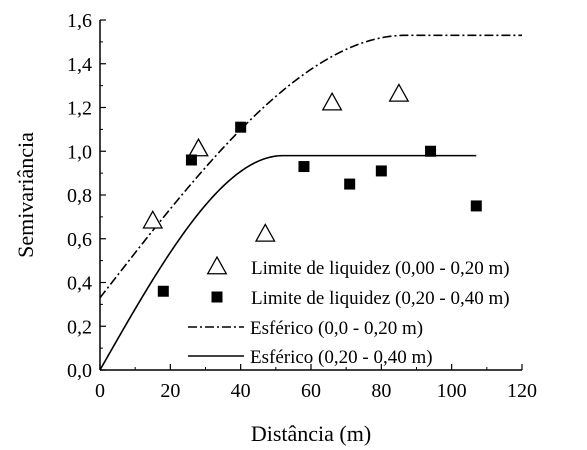  Describe the element at coordinates (522, 391) in the screenshot. I see `x-tick-label: 120` at that location.